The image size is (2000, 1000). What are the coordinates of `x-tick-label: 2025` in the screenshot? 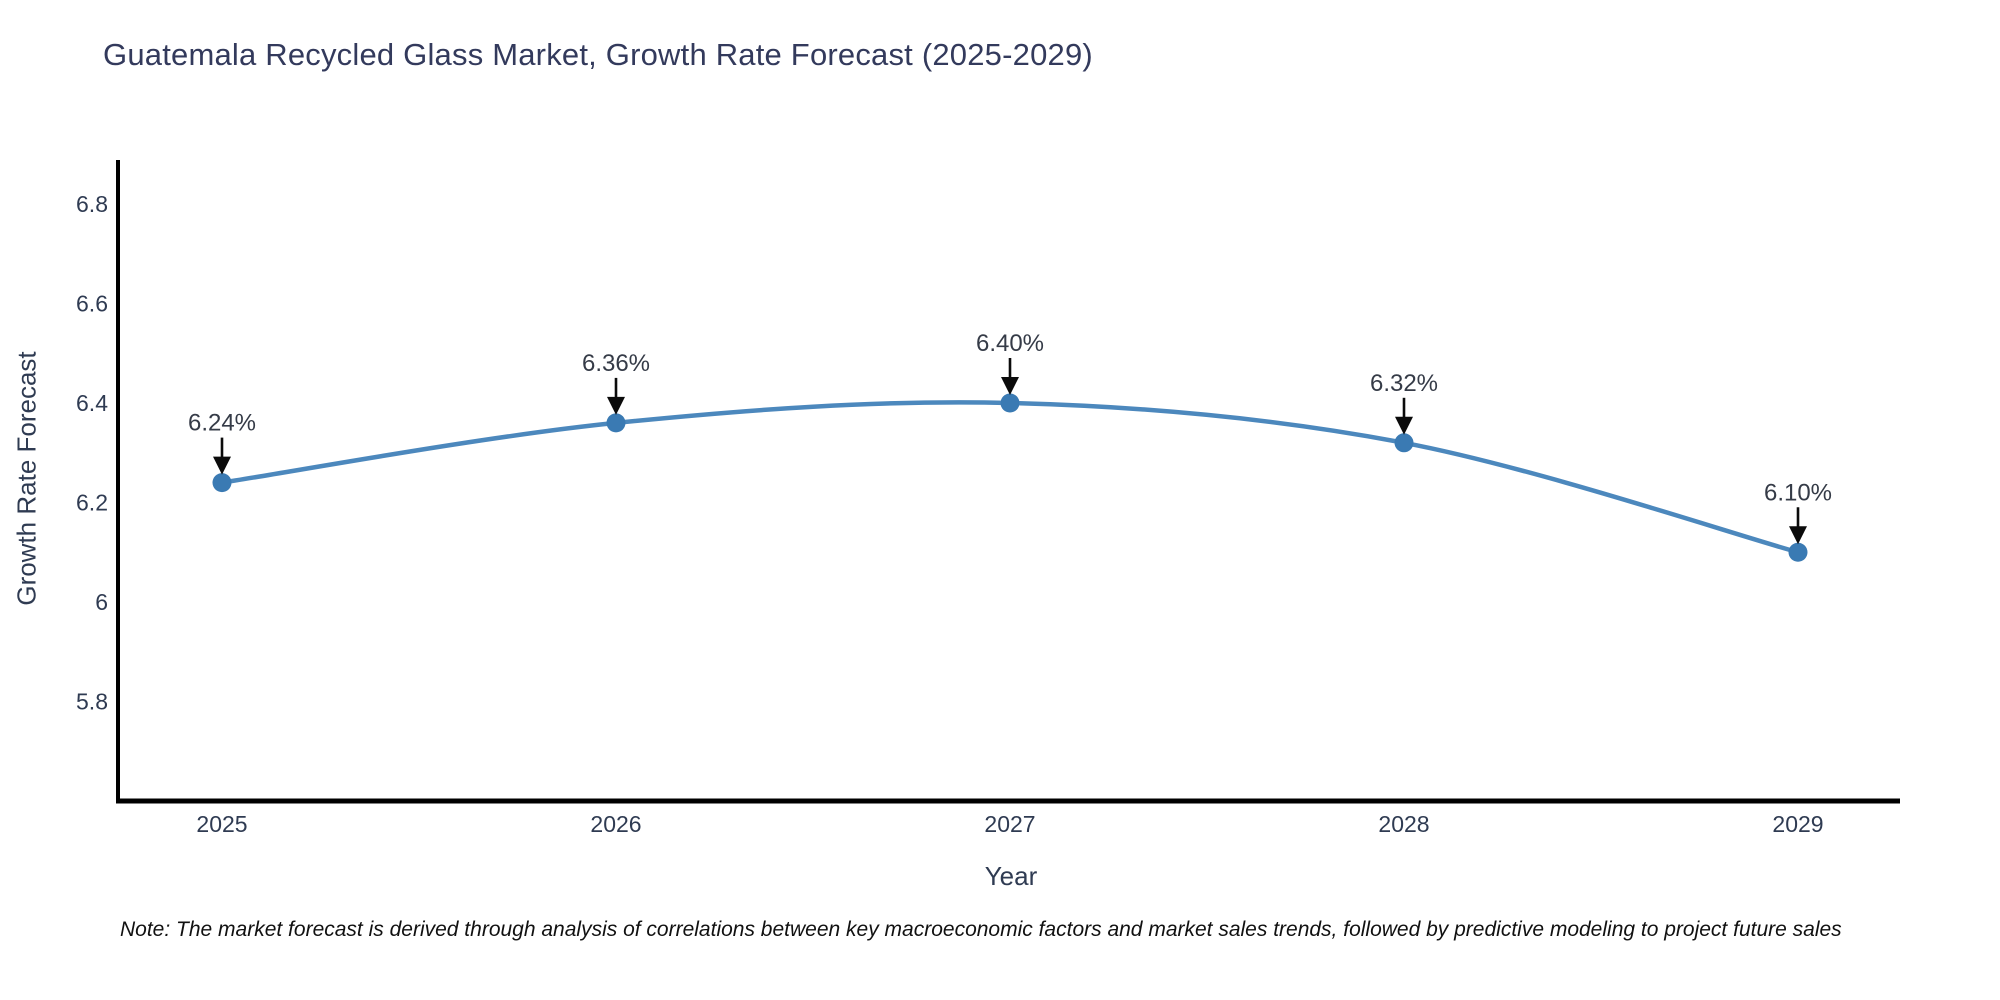 It's located at (221, 824).